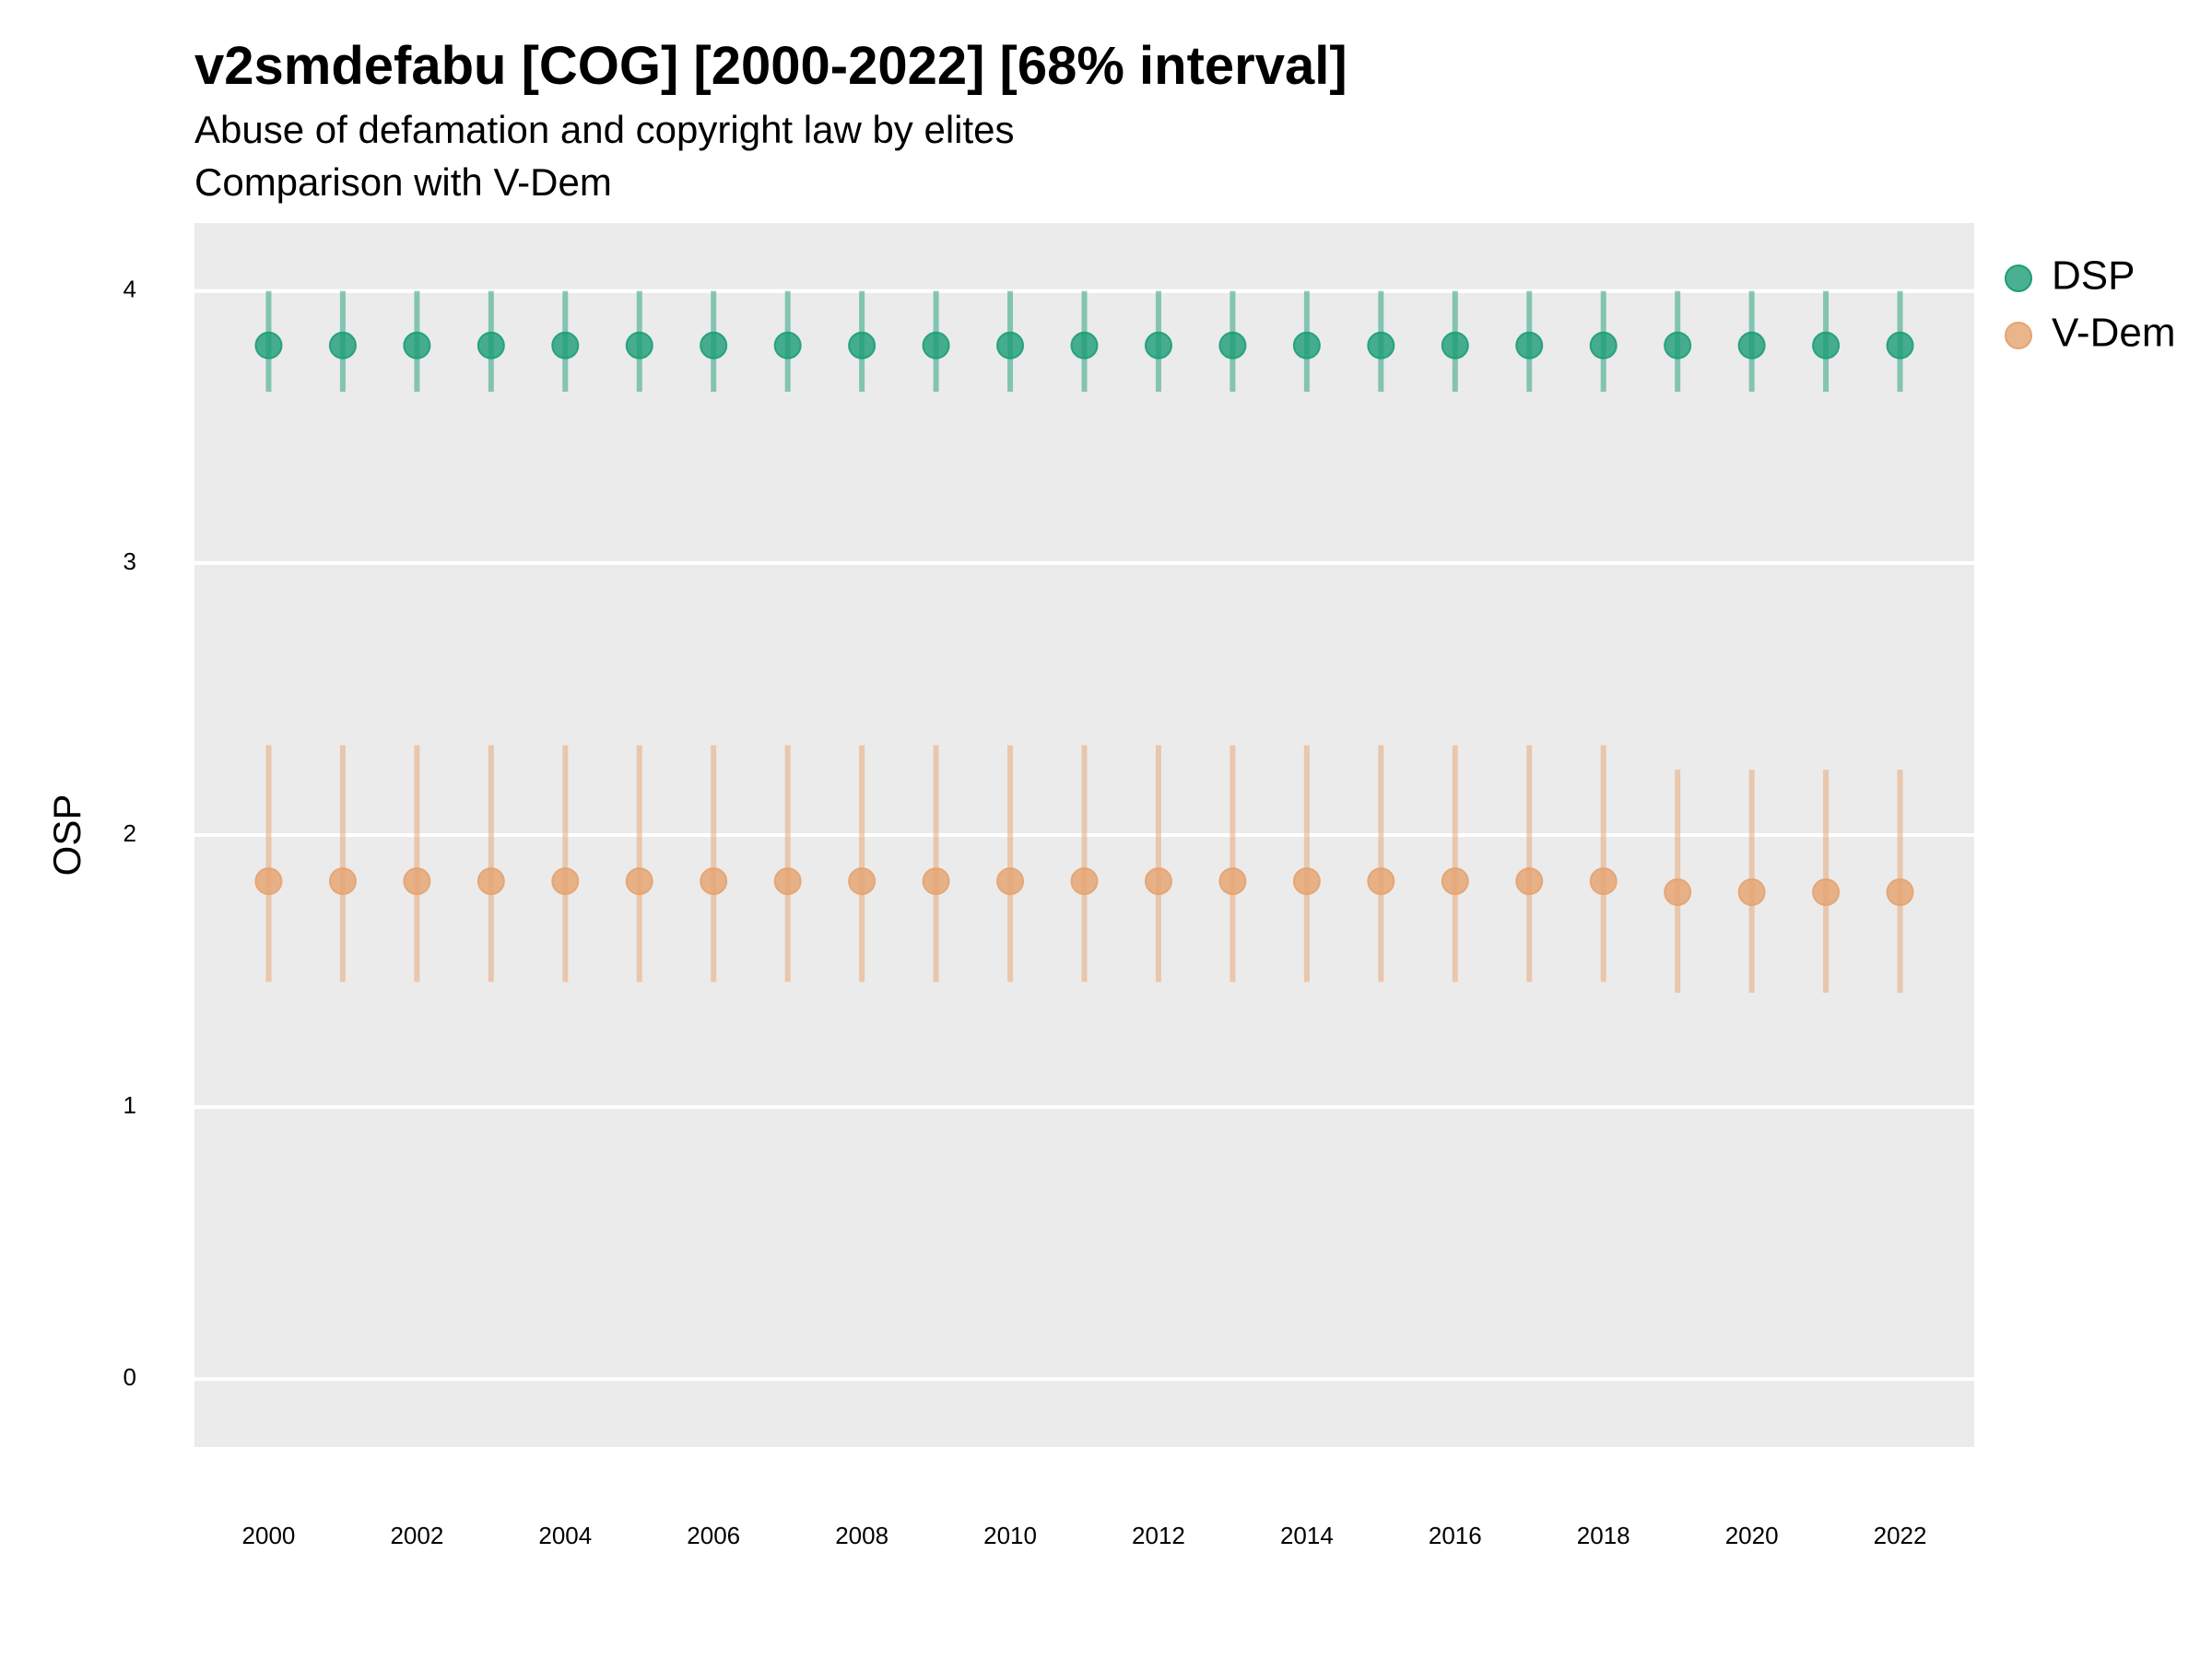 This screenshot has width=2212, height=1659. I want to click on legend-label: DSP, so click(2093, 276).